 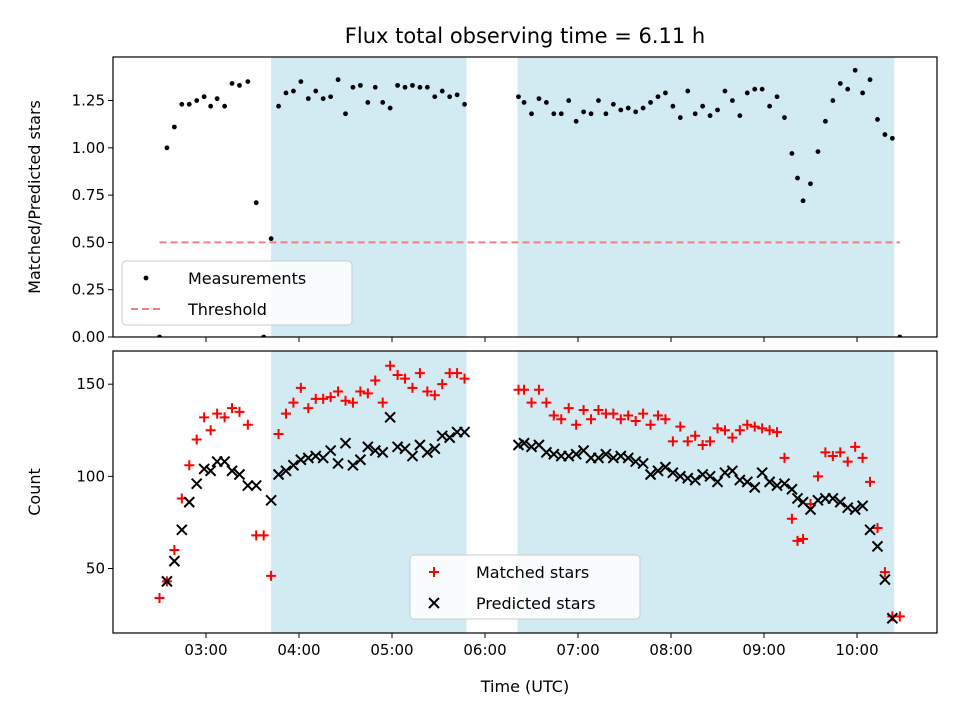 I want to click on legend-swatch, so click(x=434, y=603).